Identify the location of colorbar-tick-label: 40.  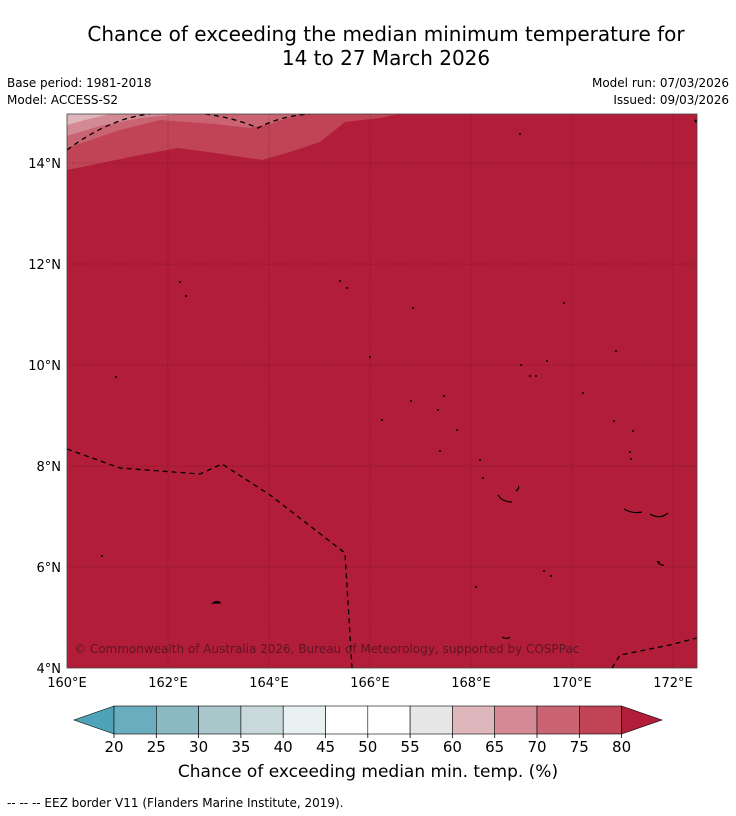
(283, 747).